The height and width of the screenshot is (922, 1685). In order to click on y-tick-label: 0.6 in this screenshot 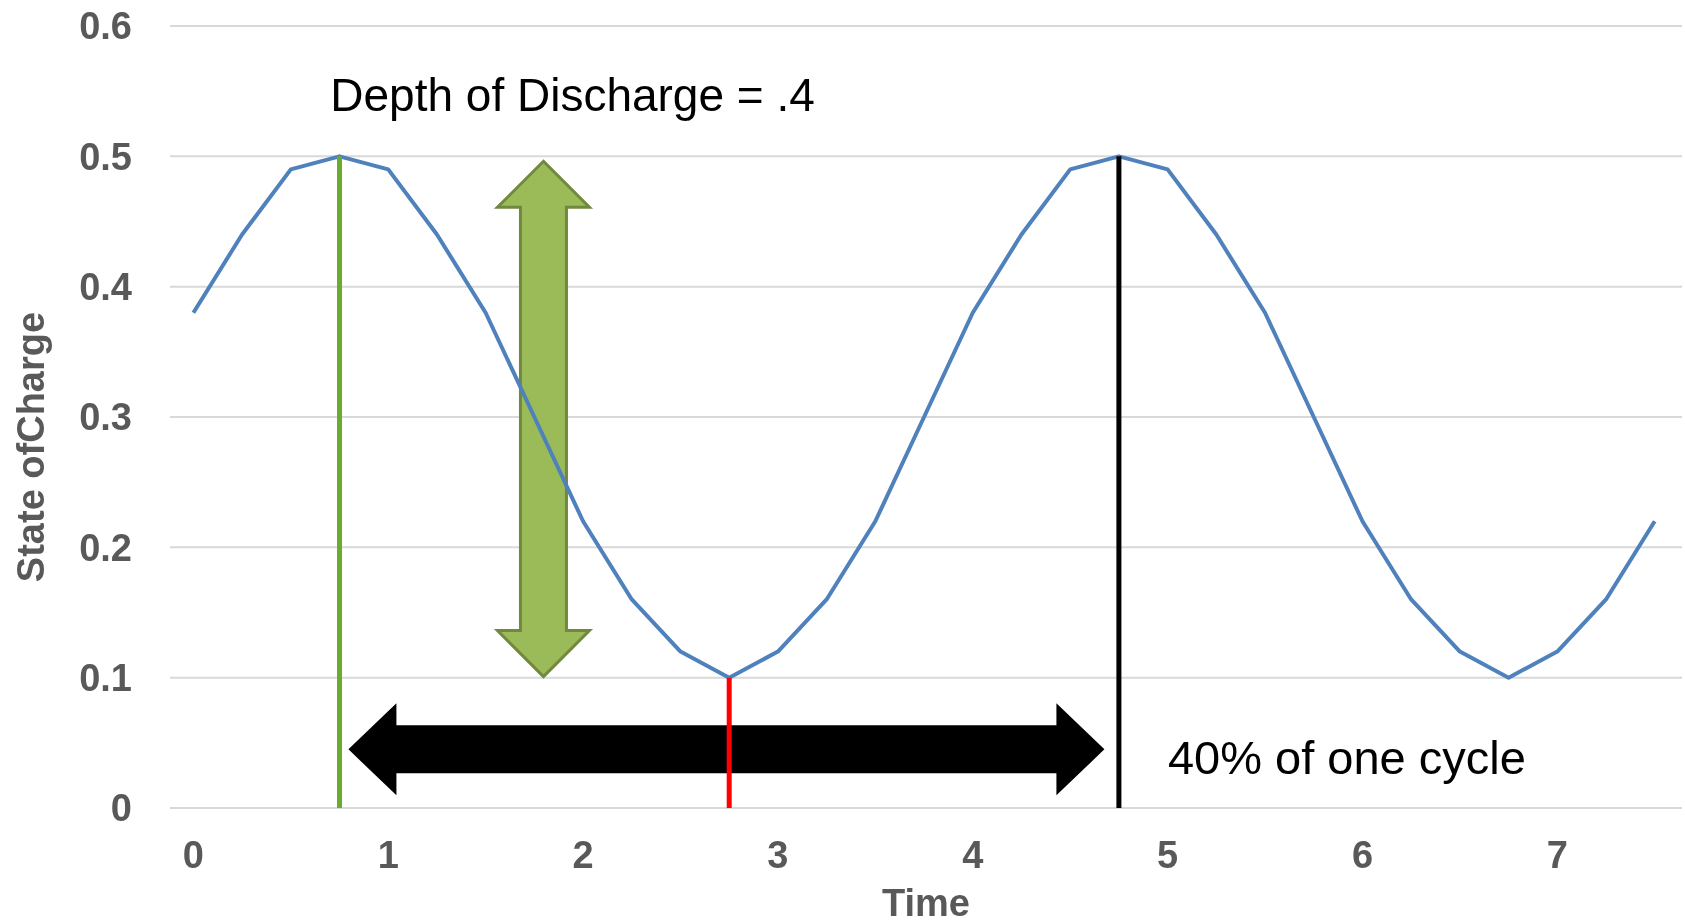, I will do `click(105, 26)`.